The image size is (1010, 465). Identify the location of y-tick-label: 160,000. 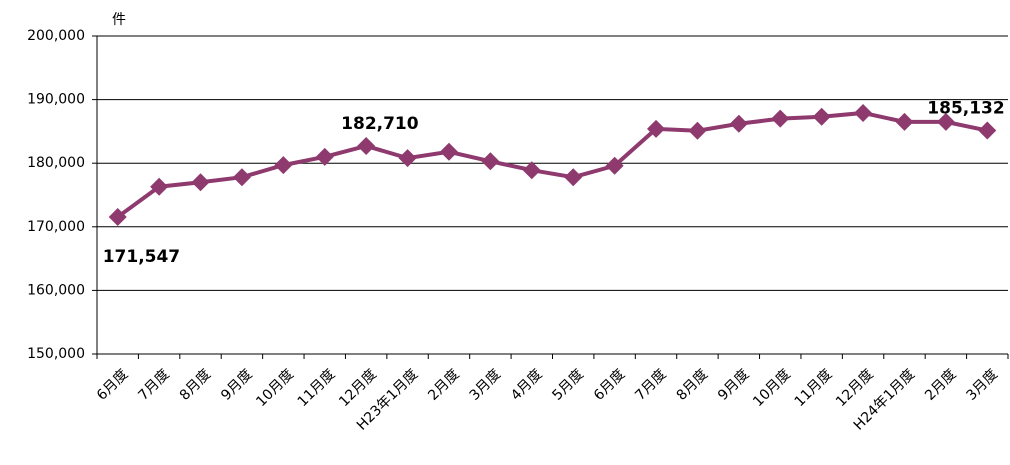
(56, 290).